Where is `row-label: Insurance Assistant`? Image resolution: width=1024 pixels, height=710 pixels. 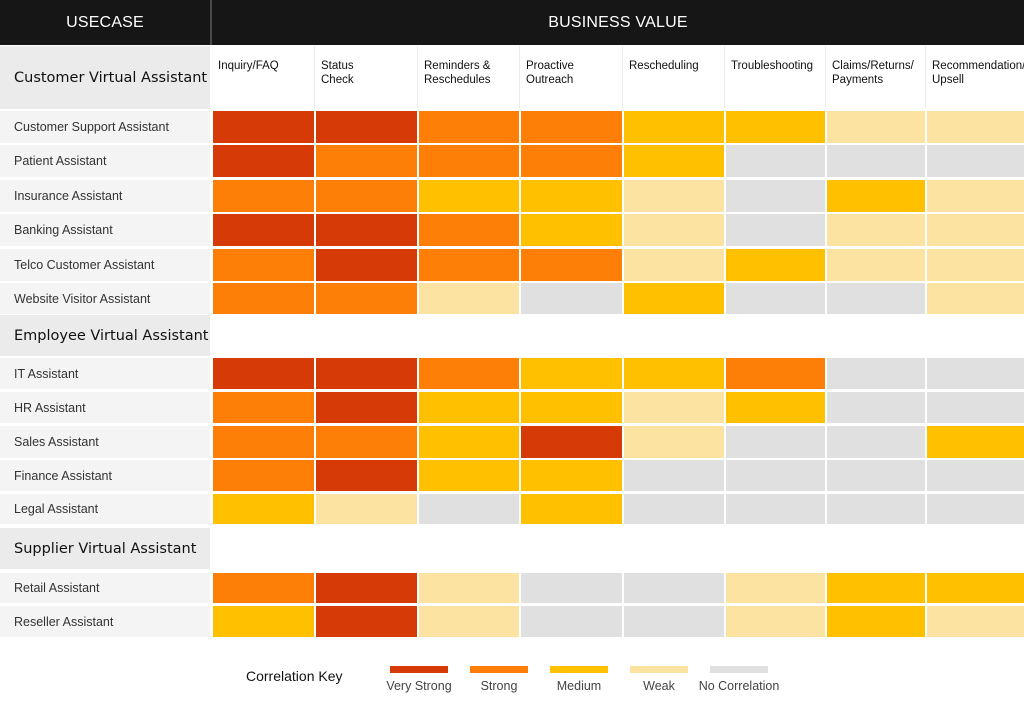
row-label: Insurance Assistant is located at coordinates (105, 196).